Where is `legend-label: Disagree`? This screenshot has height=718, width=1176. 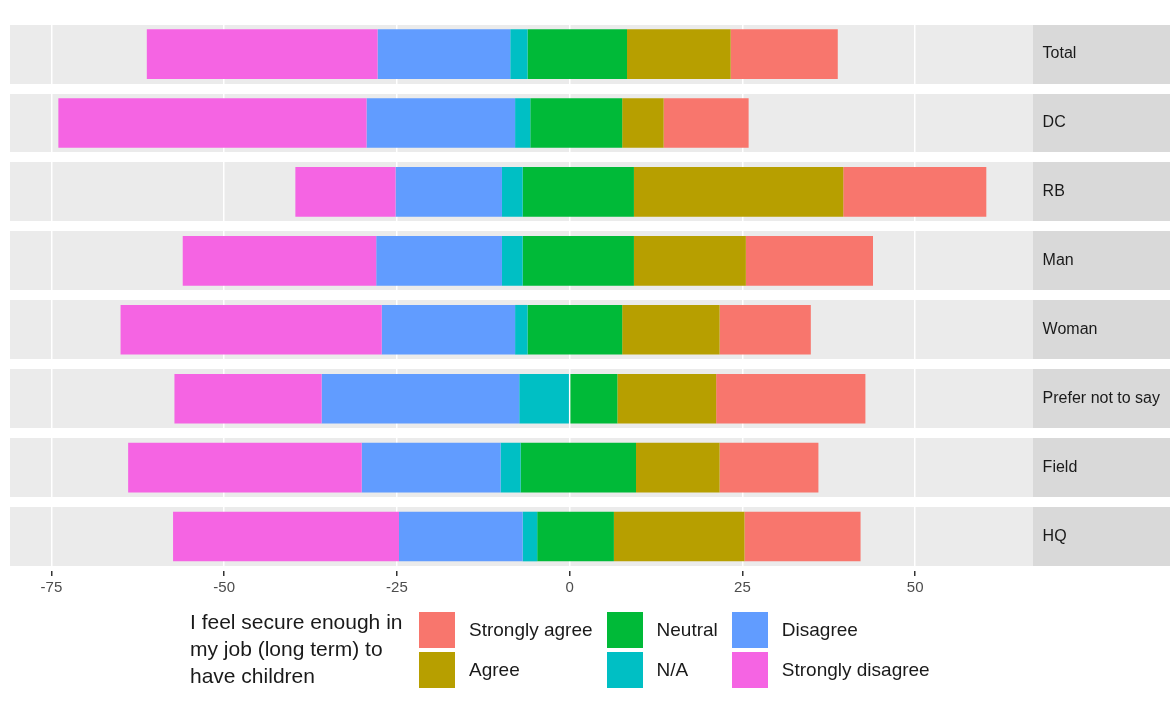
legend-label: Disagree is located at coordinates (819, 630).